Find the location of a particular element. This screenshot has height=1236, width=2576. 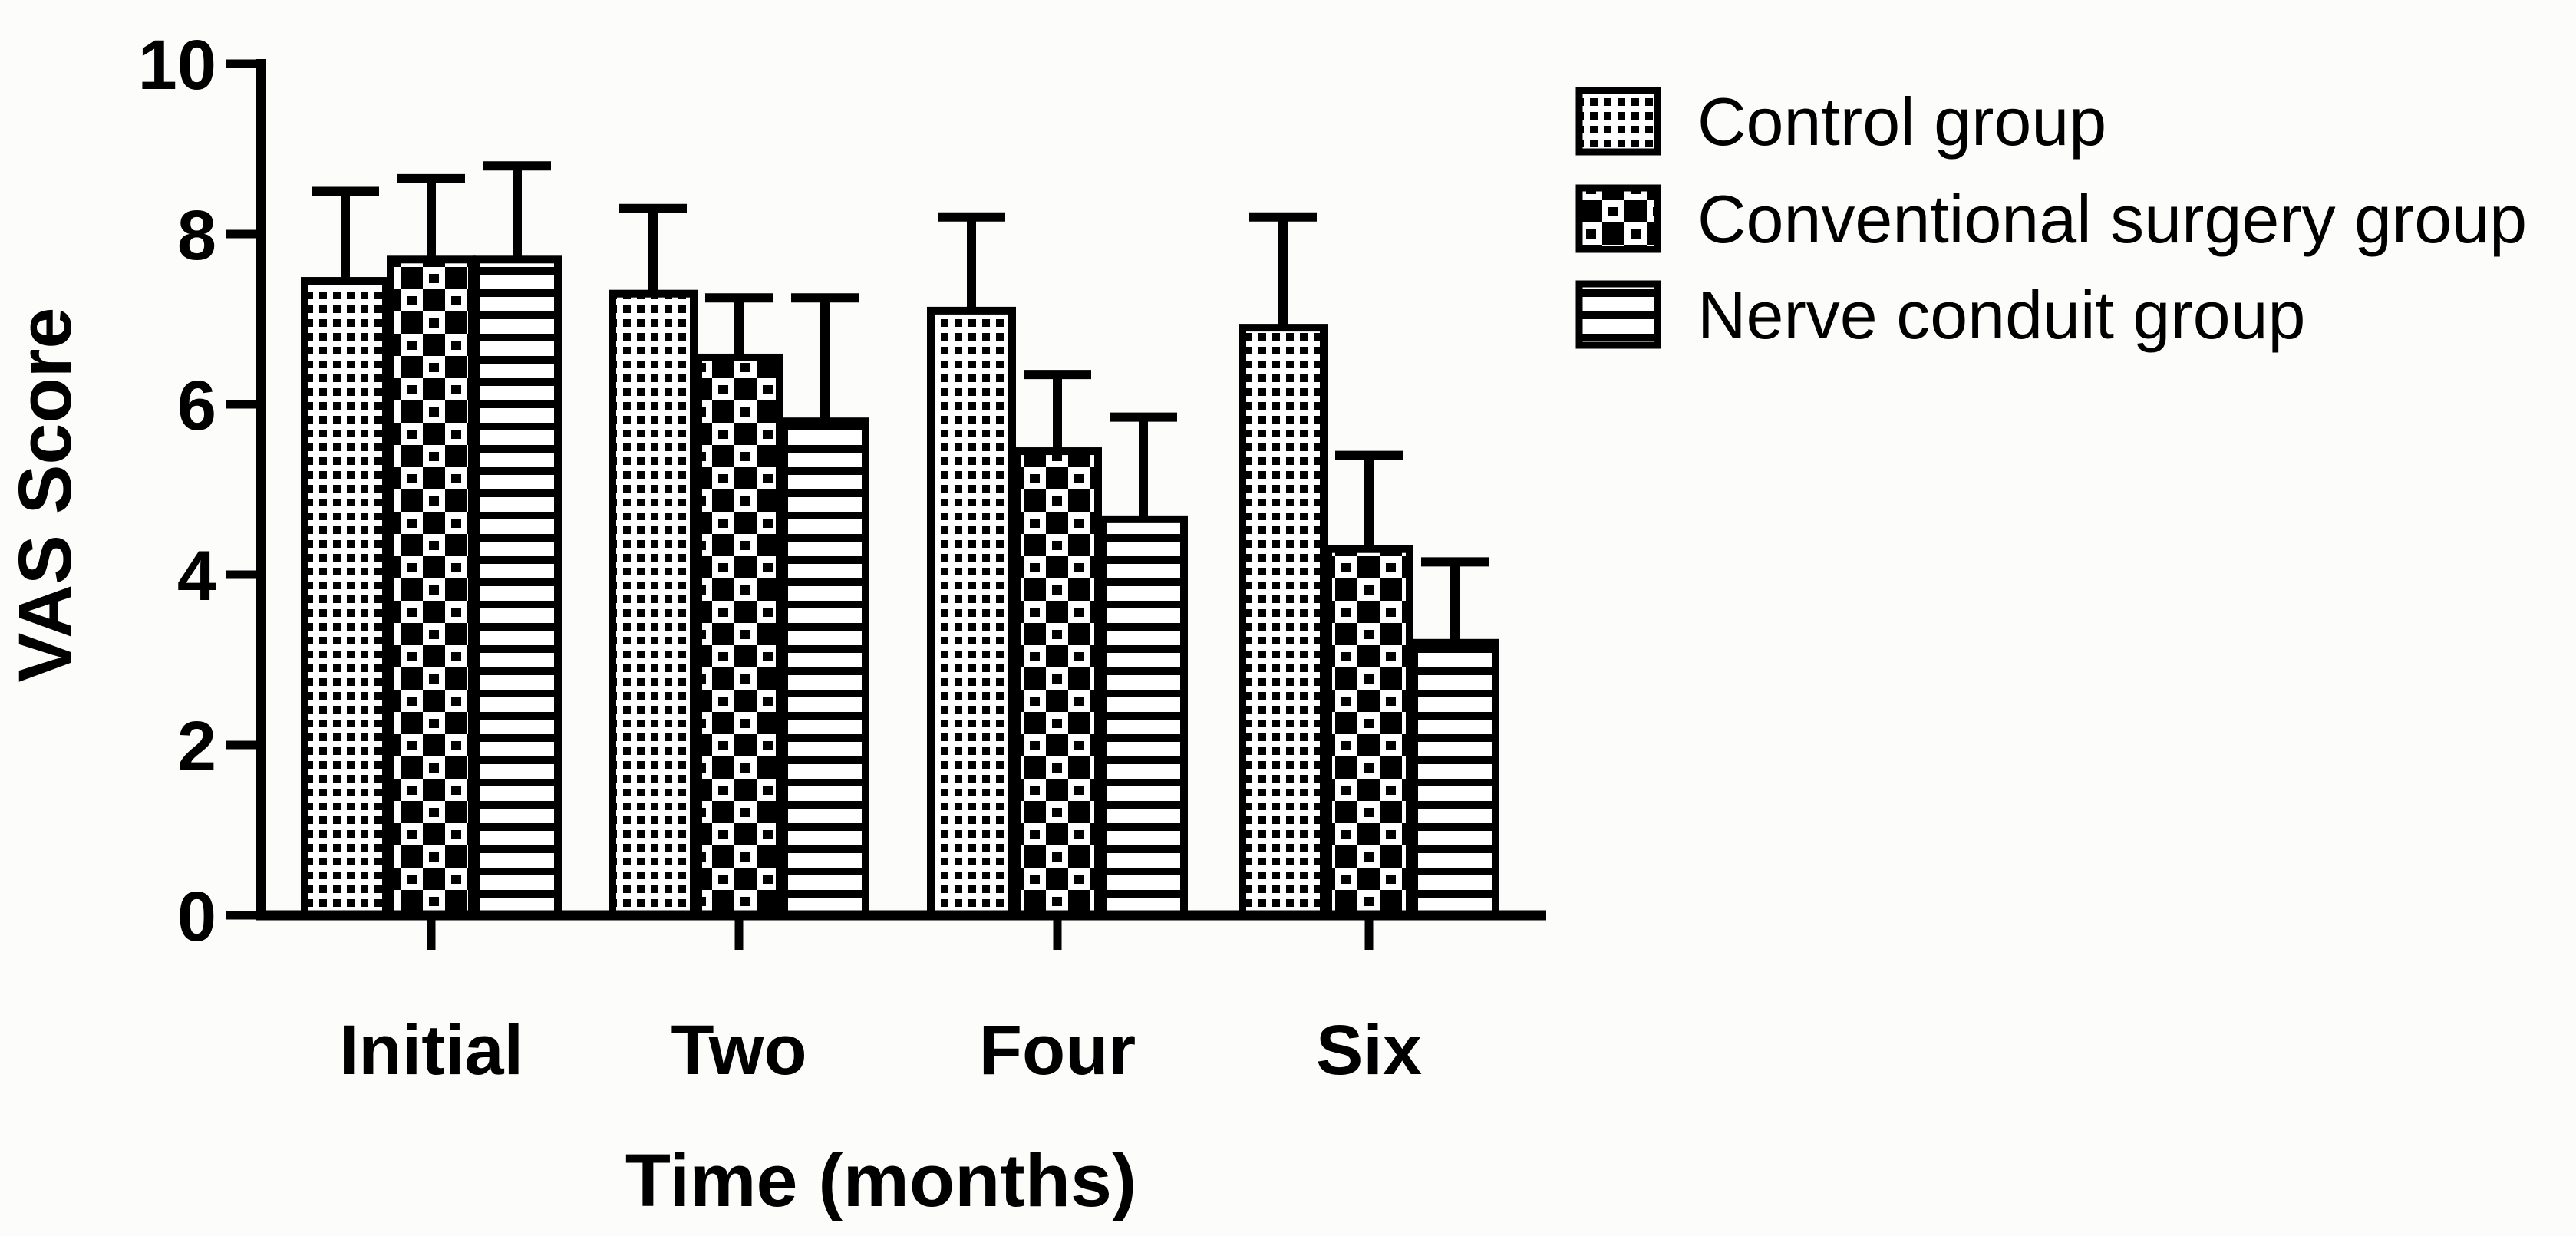

bar-group-conventional-surgery-group-initial is located at coordinates (431, 546).